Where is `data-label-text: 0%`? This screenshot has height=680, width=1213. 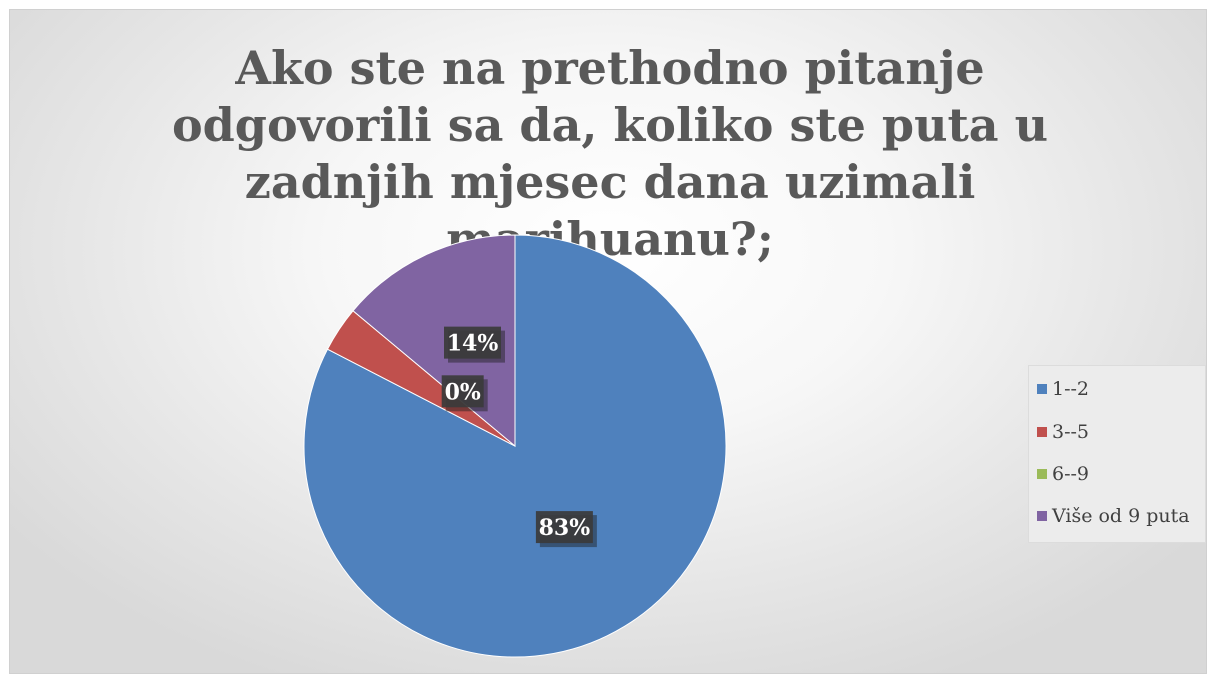 data-label-text: 0% is located at coordinates (463, 392).